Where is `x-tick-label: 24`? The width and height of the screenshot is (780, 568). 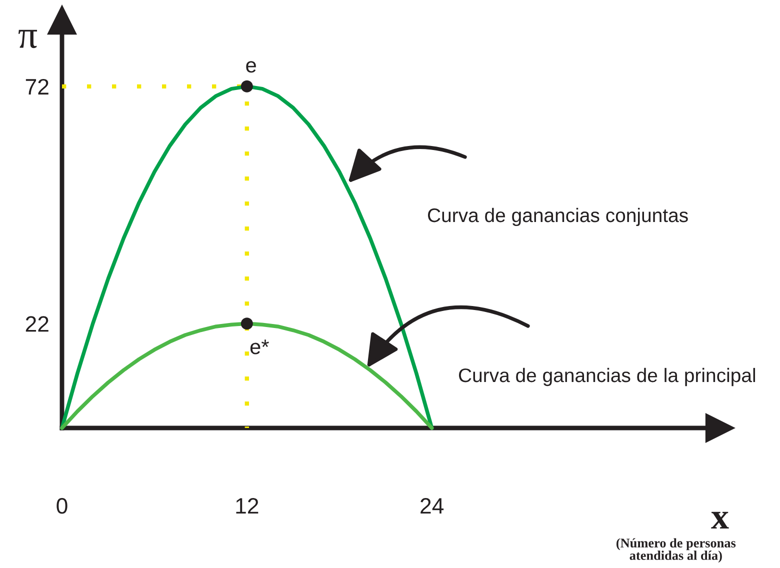
x-tick-label: 24 is located at coordinates (432, 506).